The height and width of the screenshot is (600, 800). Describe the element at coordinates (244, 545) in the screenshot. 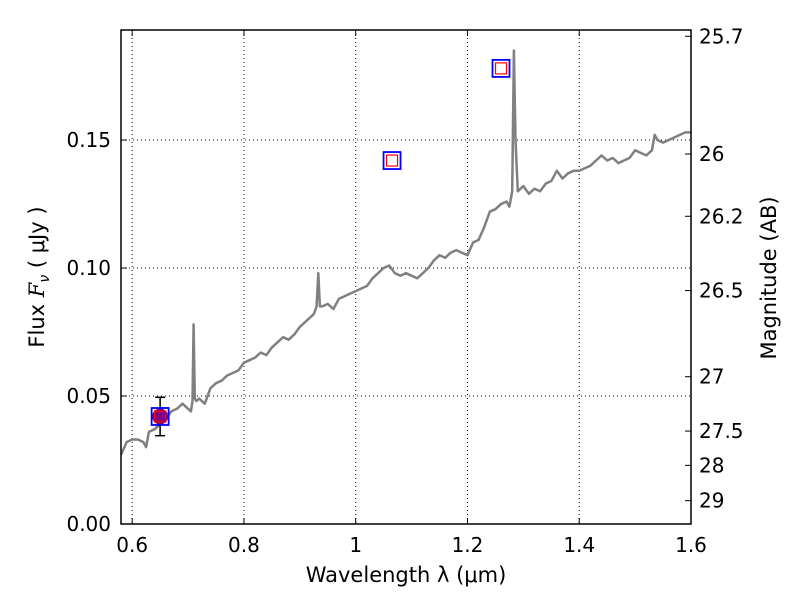

I see `x-tick-label: 0.8` at that location.